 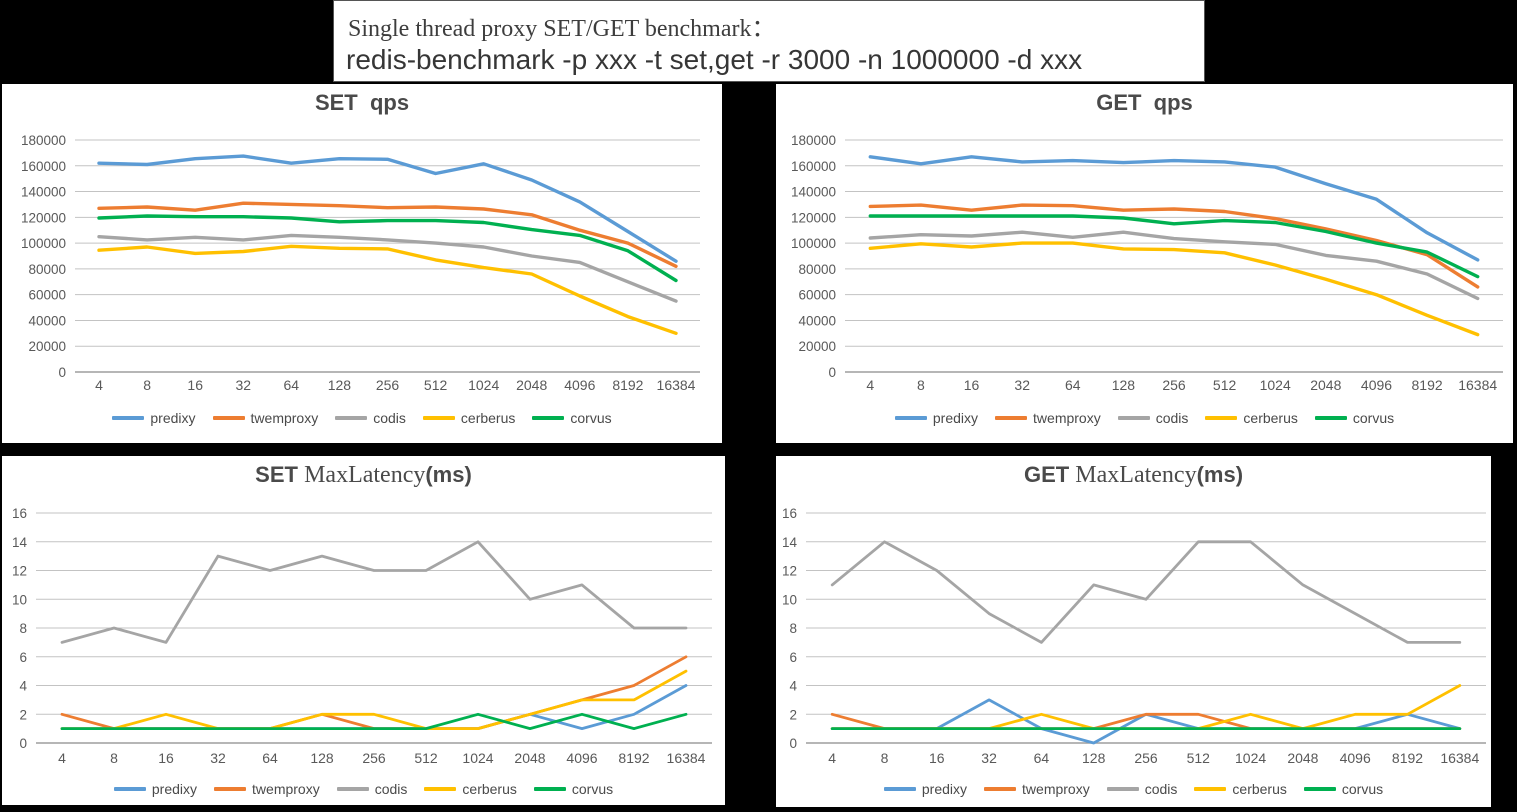 What do you see at coordinates (47, 320) in the screenshot?
I see `y-tick-label: 40000` at bounding box center [47, 320].